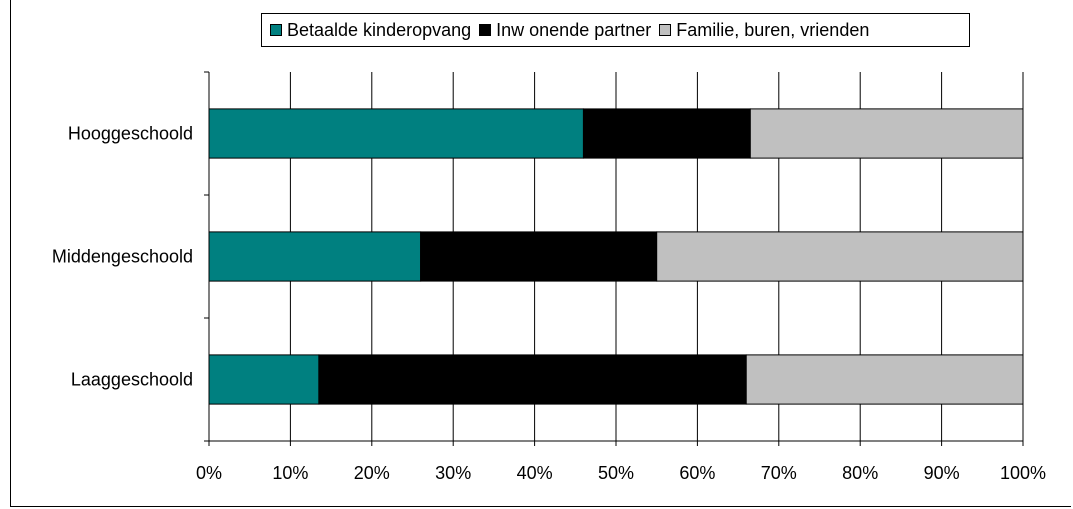  I want to click on x-tick-label-1: 10%, so click(290, 473).